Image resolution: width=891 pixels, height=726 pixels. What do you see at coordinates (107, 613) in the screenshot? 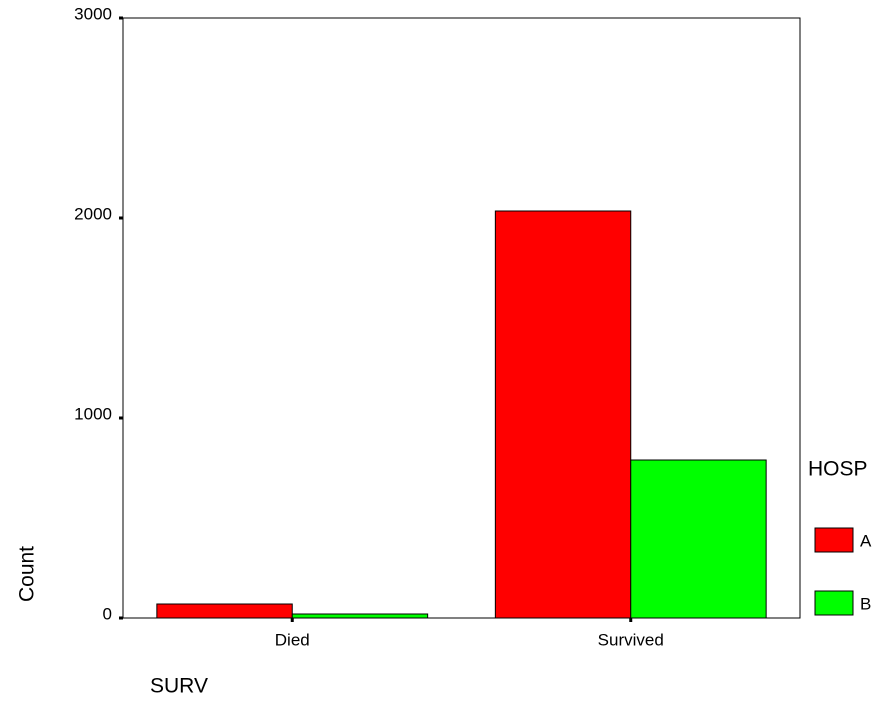
I see `y-tick-label: 0` at bounding box center [107, 613].